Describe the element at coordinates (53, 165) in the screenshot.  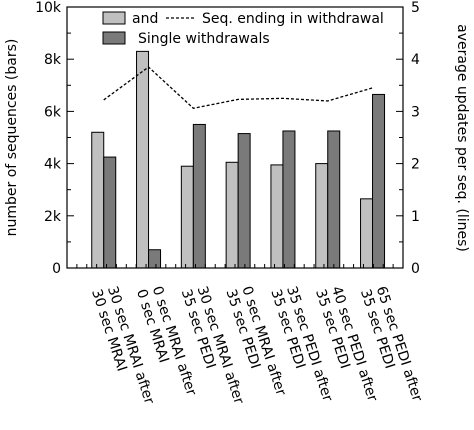
I see `y-left-tick-label: 4k` at that location.